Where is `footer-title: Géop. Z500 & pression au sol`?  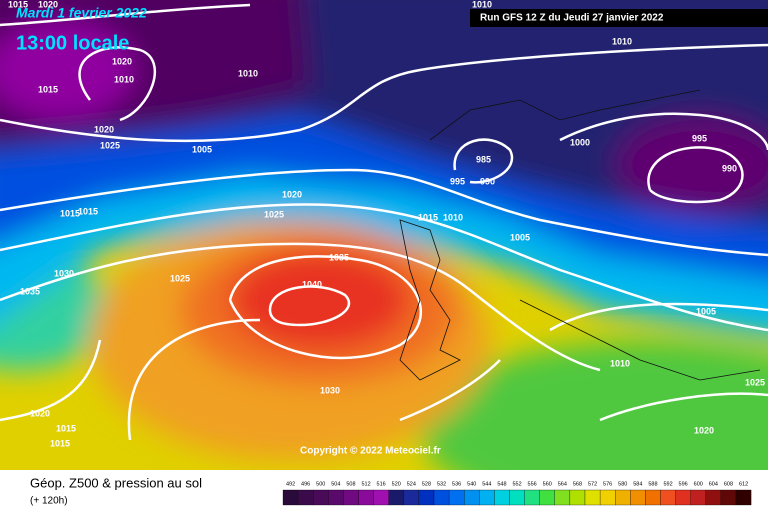 footer-title: Géop. Z500 & pression au sol is located at coordinates (116, 482).